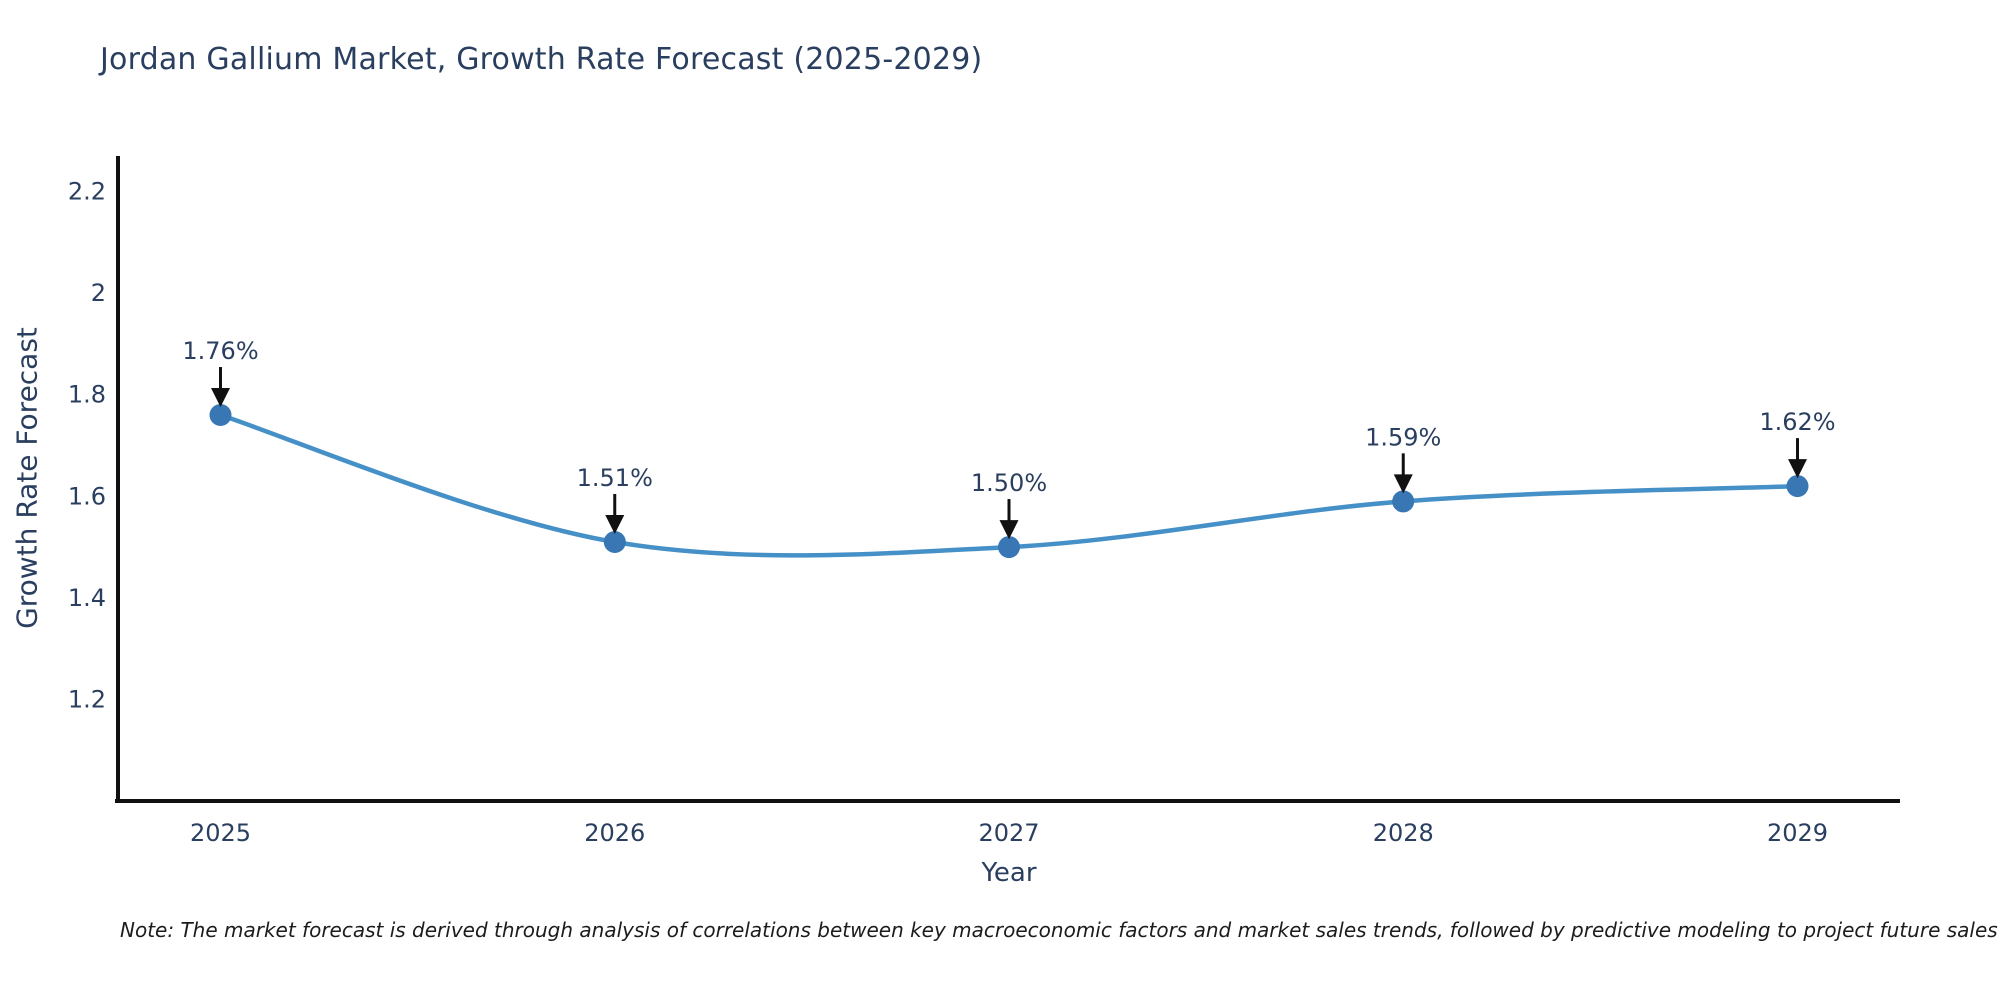  Describe the element at coordinates (87, 395) in the screenshot. I see `y-tick-label: 1.8` at that location.